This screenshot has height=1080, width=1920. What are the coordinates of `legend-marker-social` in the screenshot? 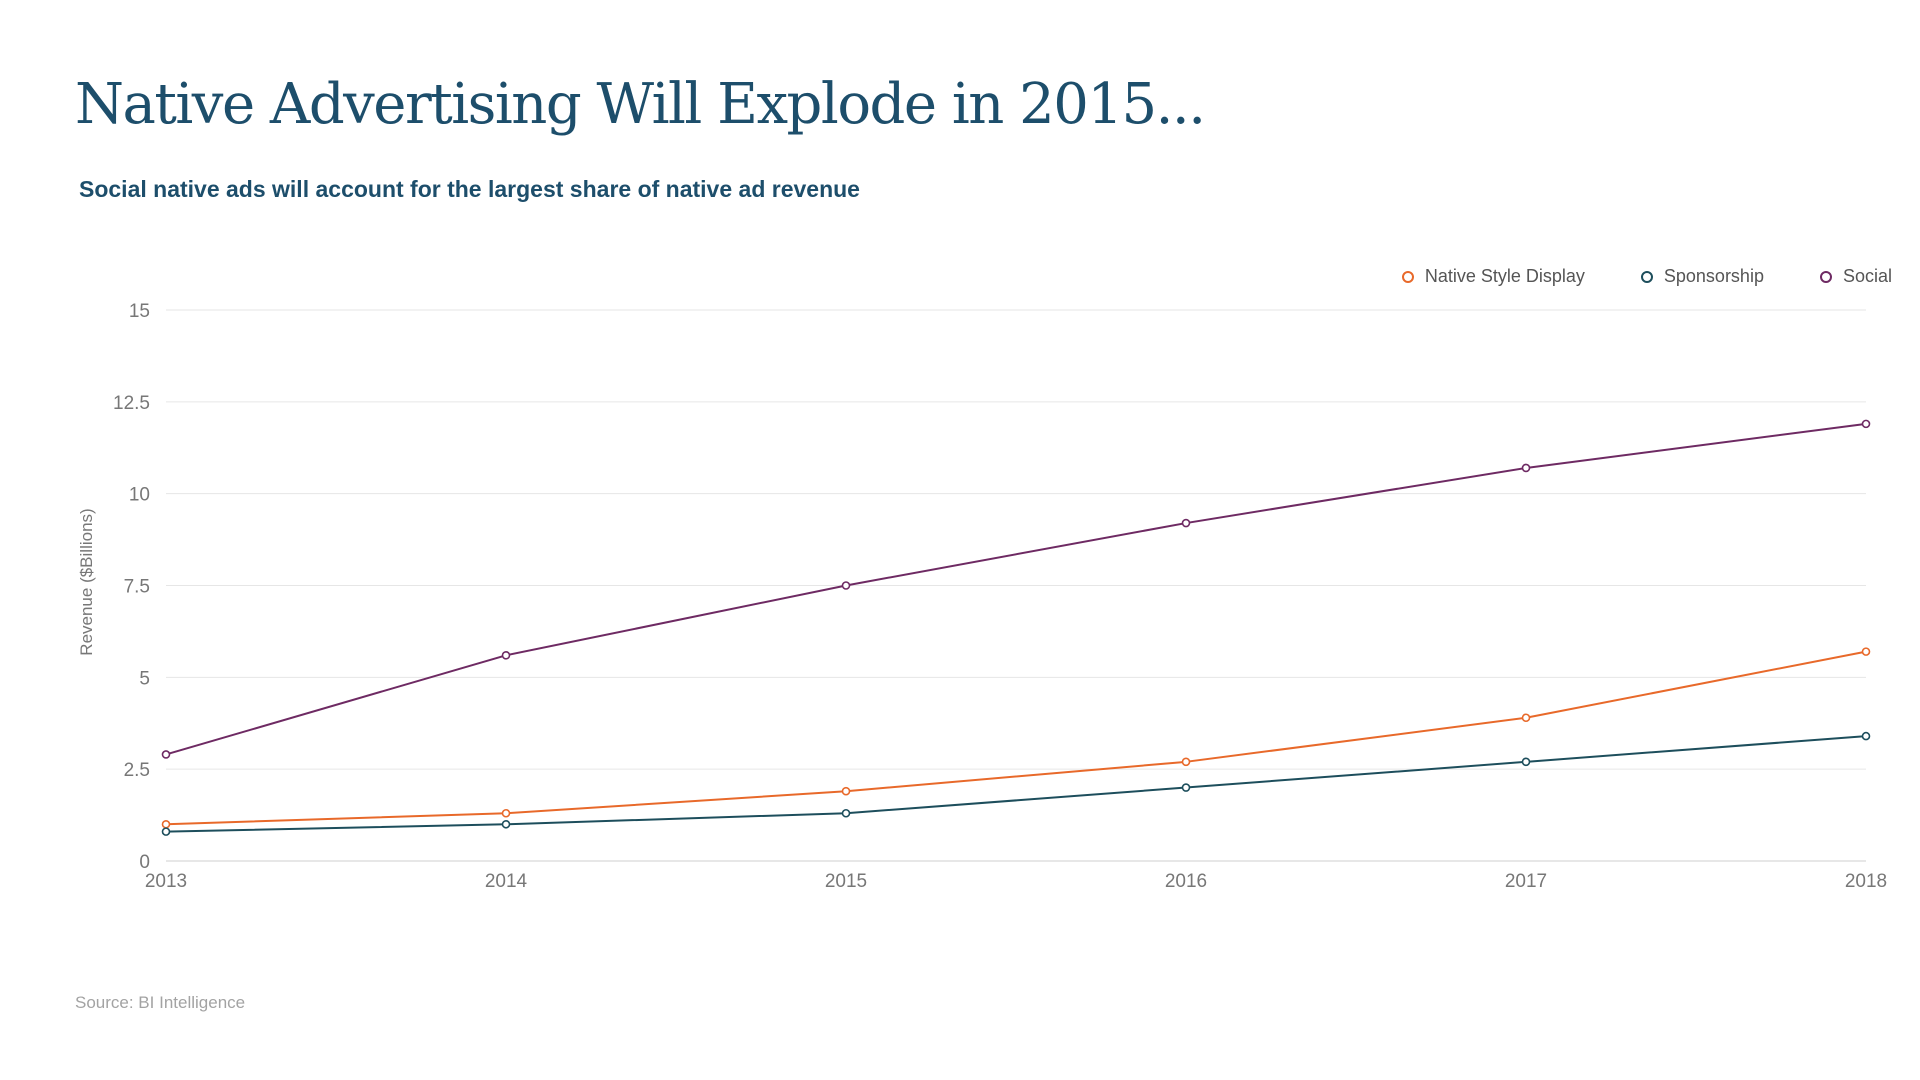 It's located at (1825, 276).